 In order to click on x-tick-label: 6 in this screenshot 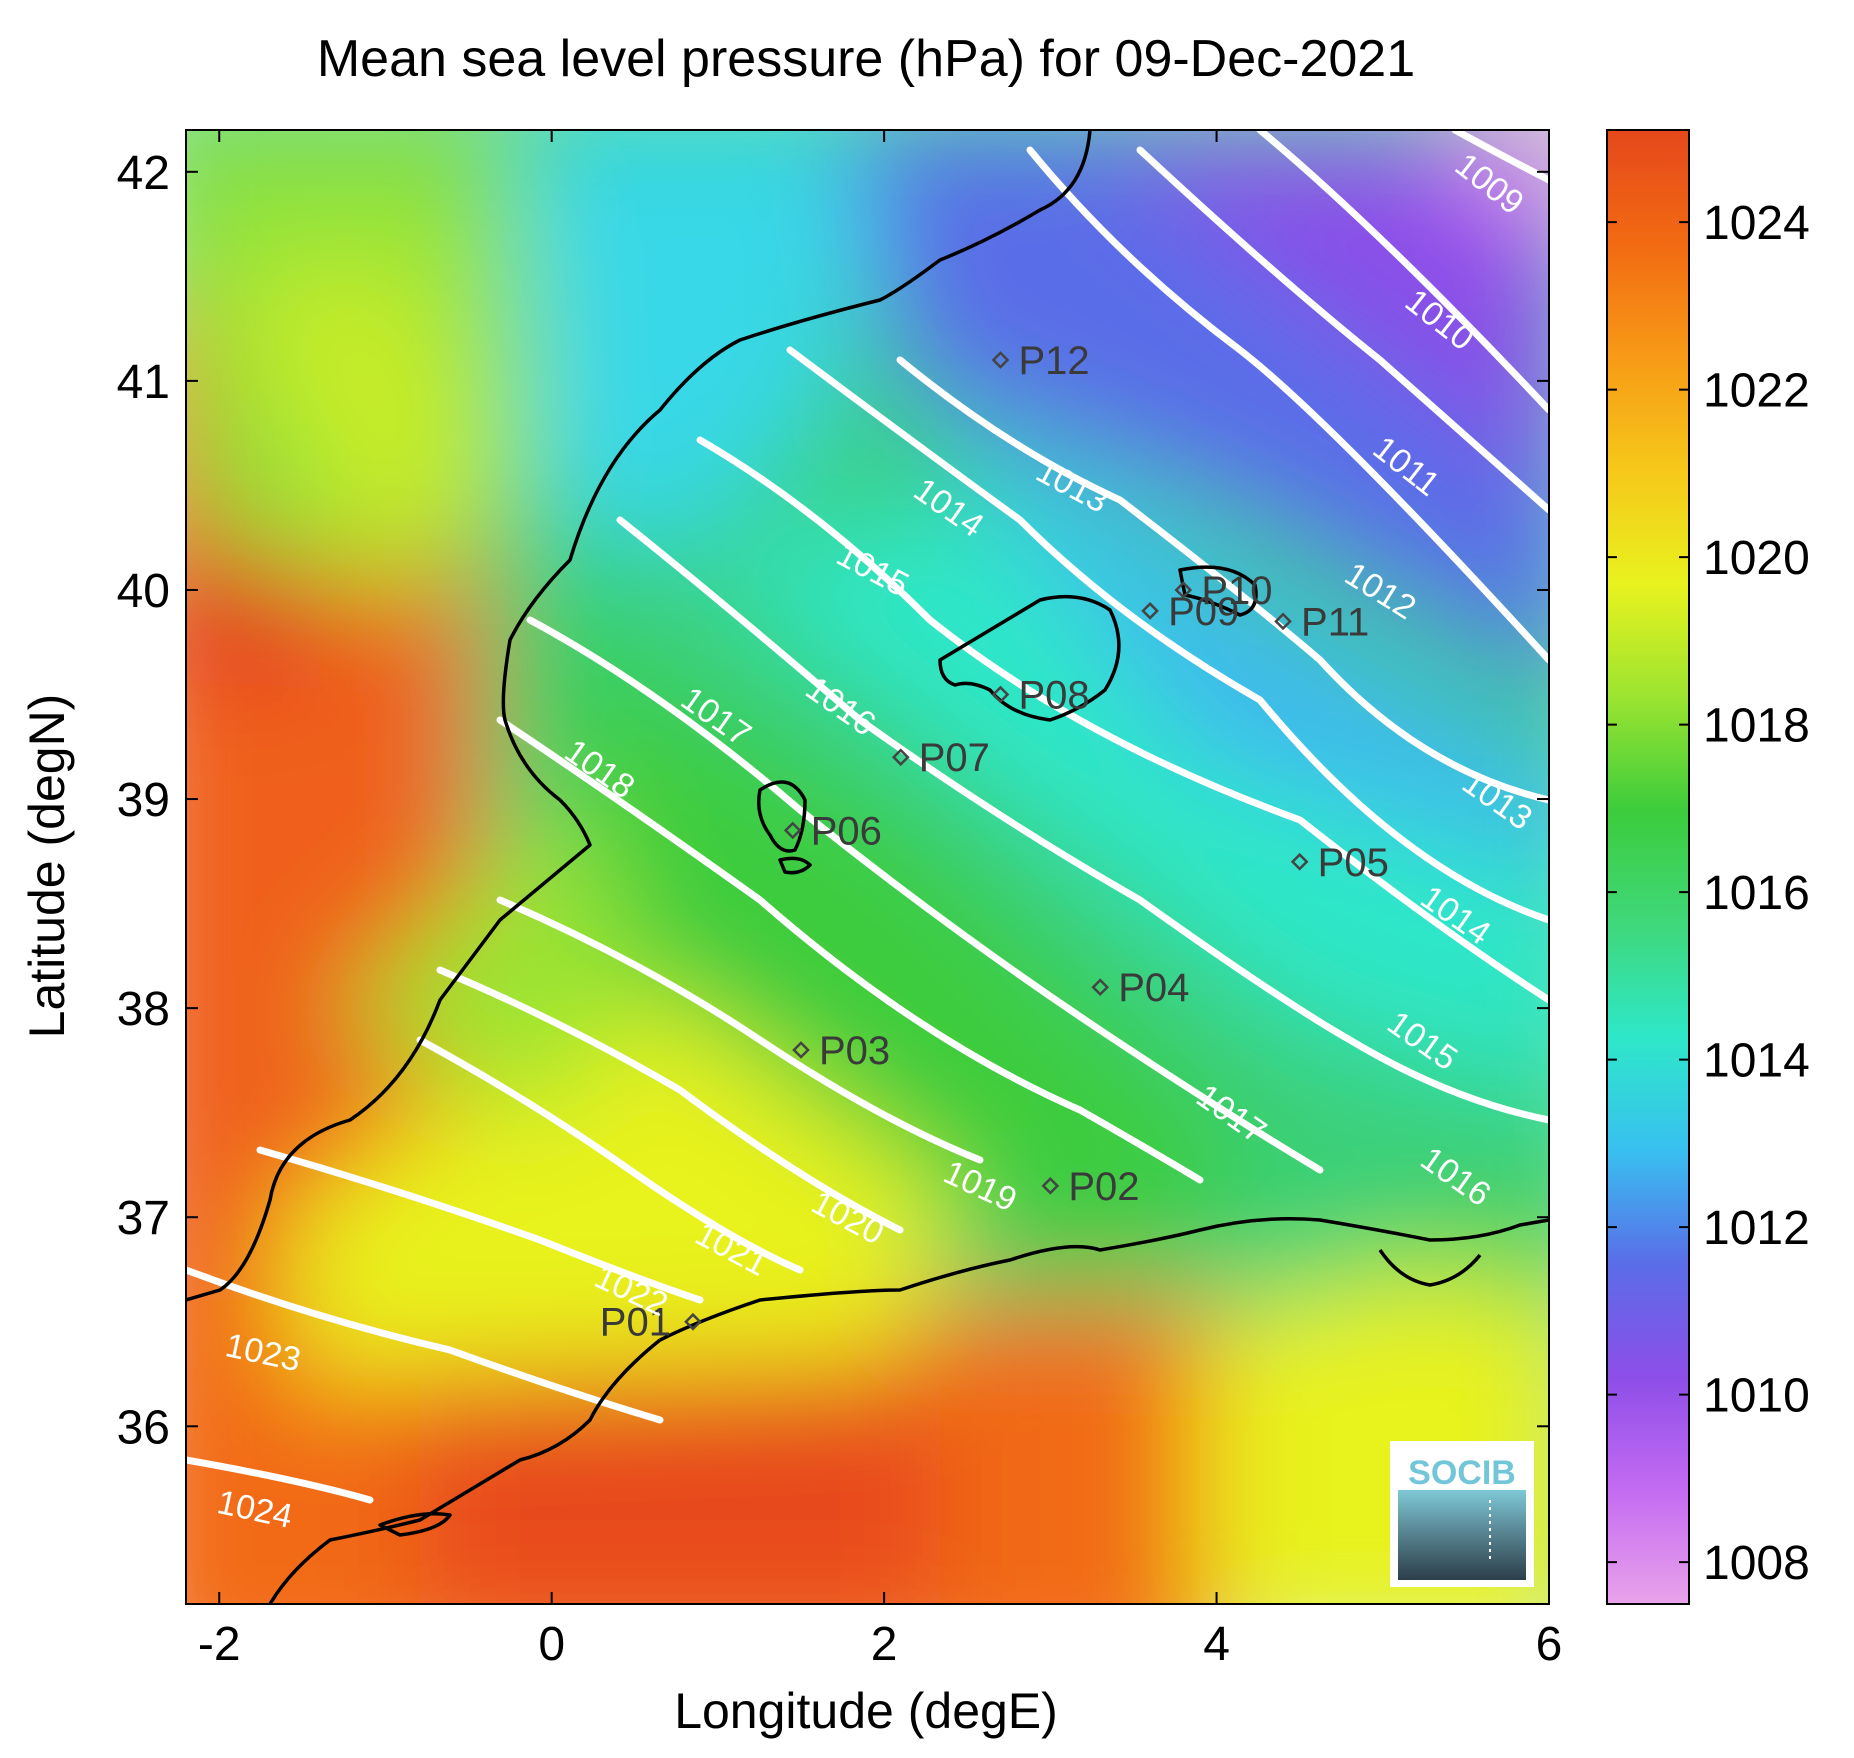, I will do `click(1549, 1644)`.